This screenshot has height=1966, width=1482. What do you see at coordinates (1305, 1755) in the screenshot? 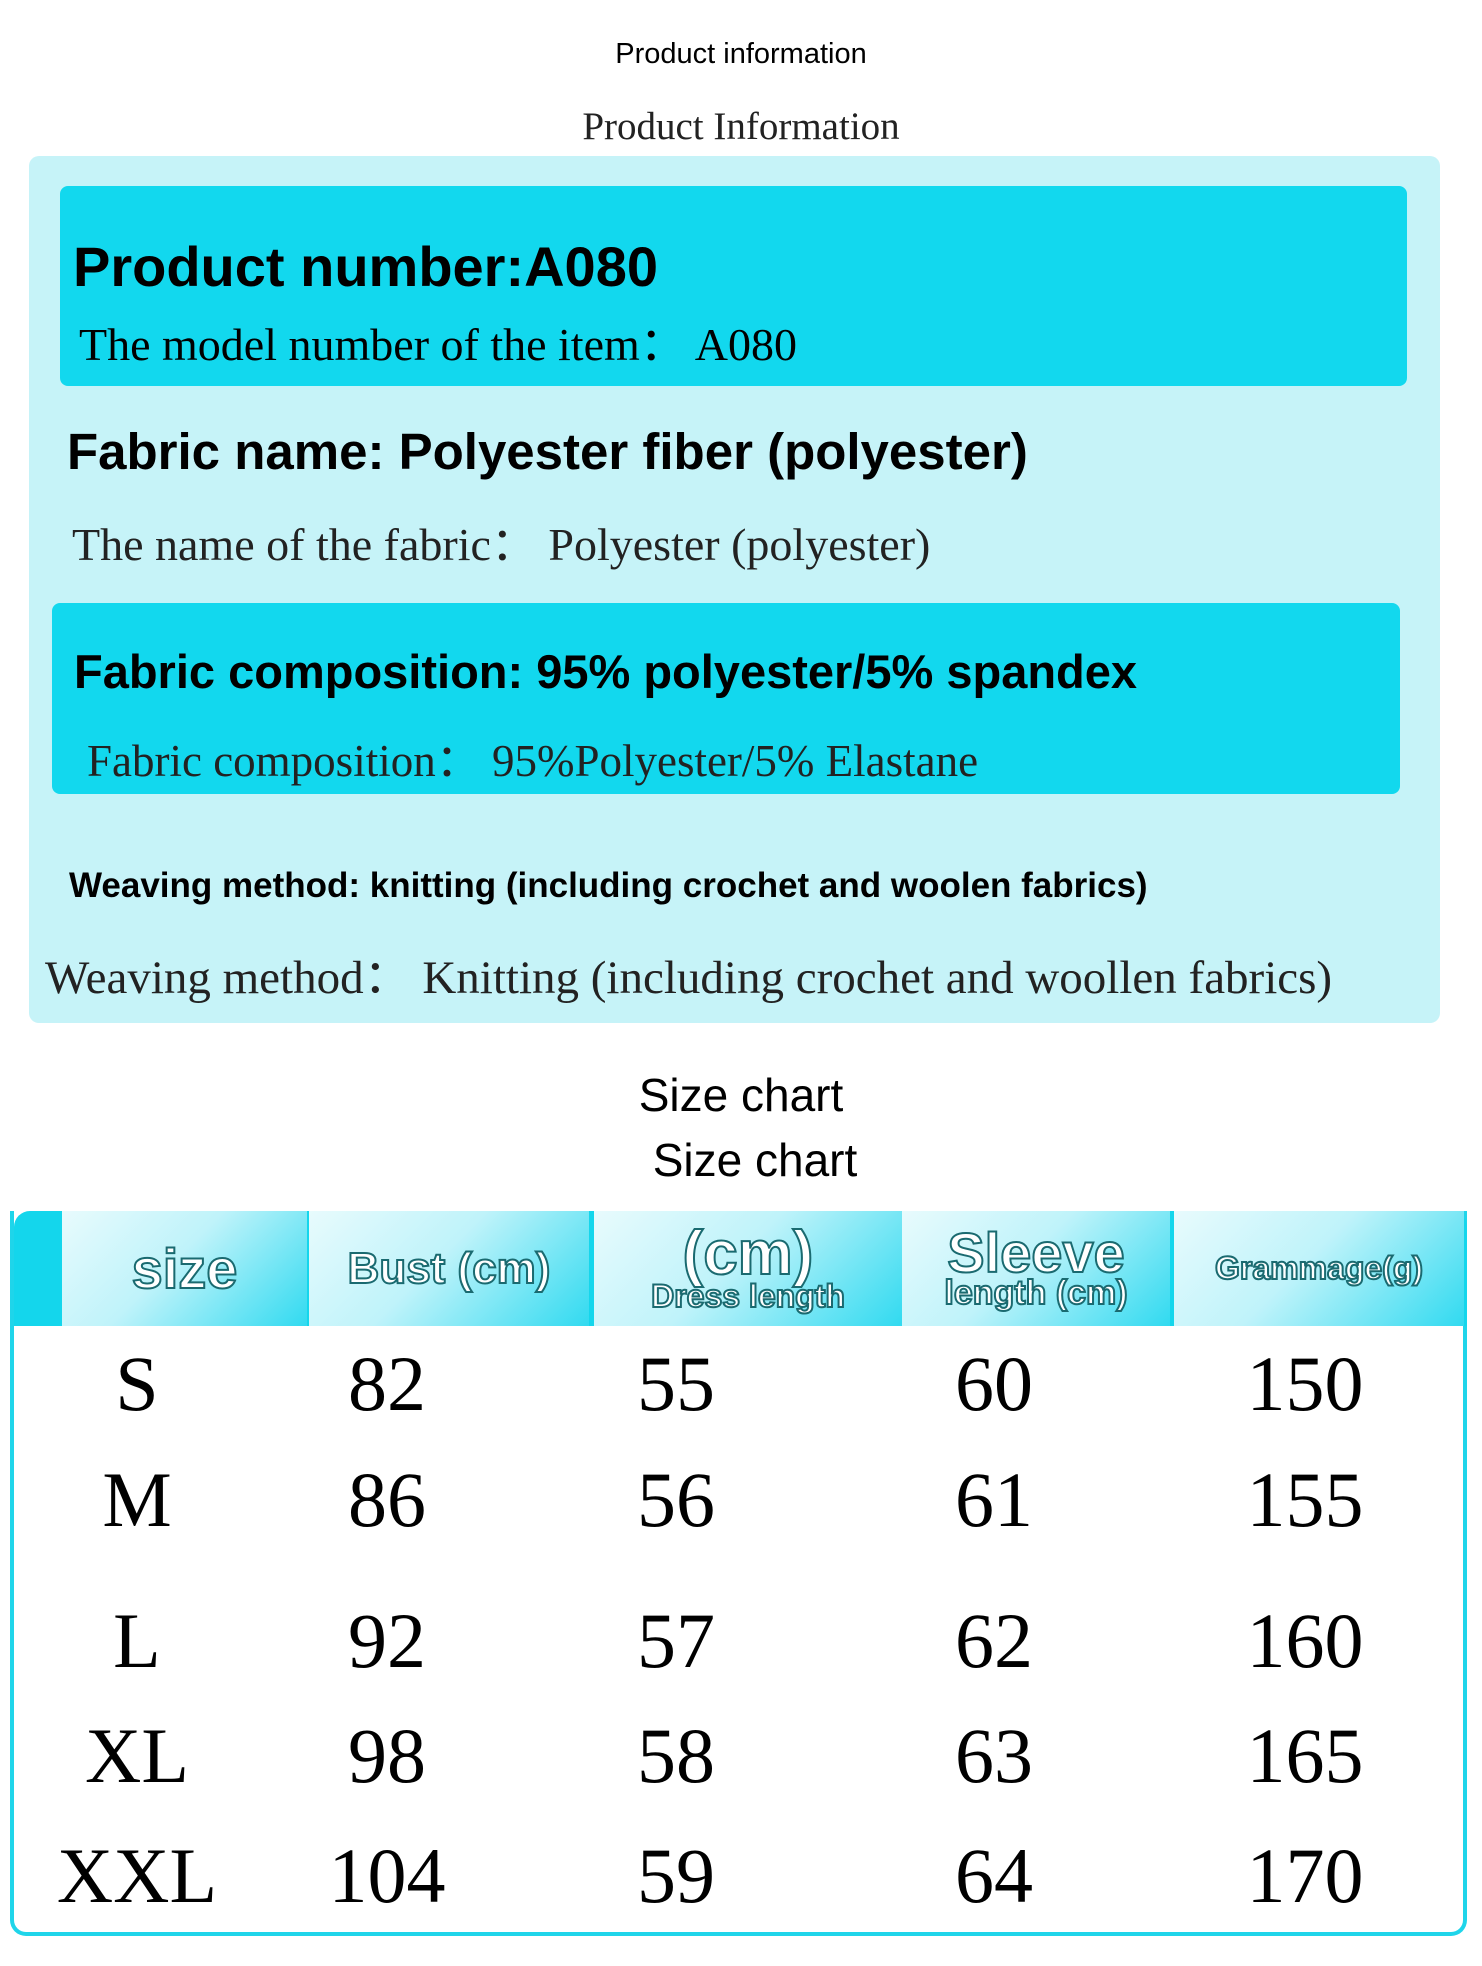
I see `table-cell: 165` at bounding box center [1305, 1755].